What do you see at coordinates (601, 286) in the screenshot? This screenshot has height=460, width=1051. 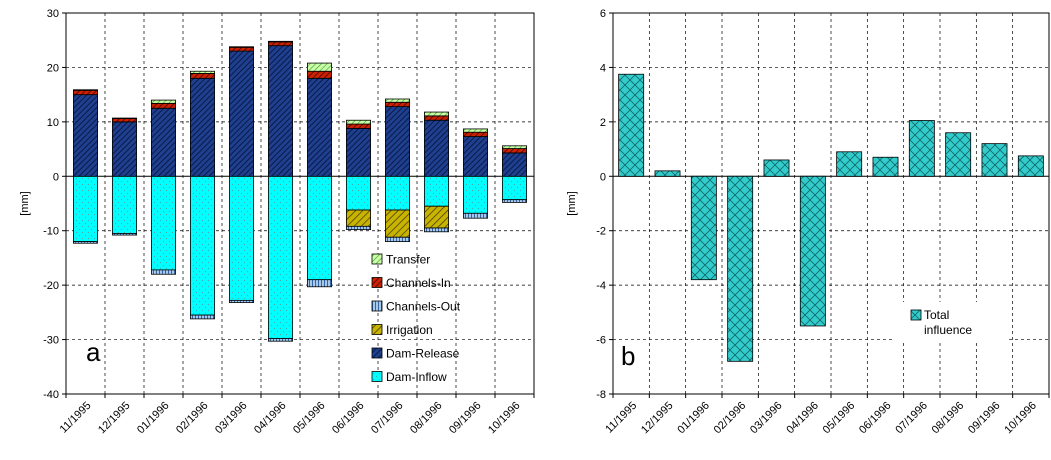 I see `panel-b-ytick-label: -4` at bounding box center [601, 286].